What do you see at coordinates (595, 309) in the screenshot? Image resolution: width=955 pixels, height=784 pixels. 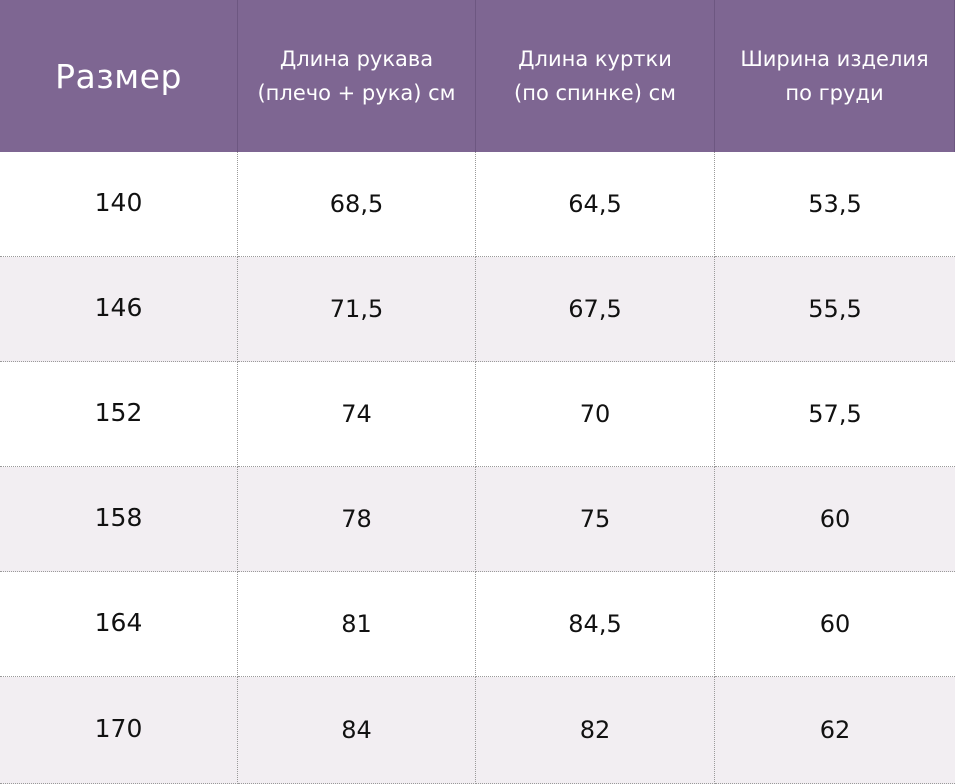 I see `table-cell-jacket: 67,5` at bounding box center [595, 309].